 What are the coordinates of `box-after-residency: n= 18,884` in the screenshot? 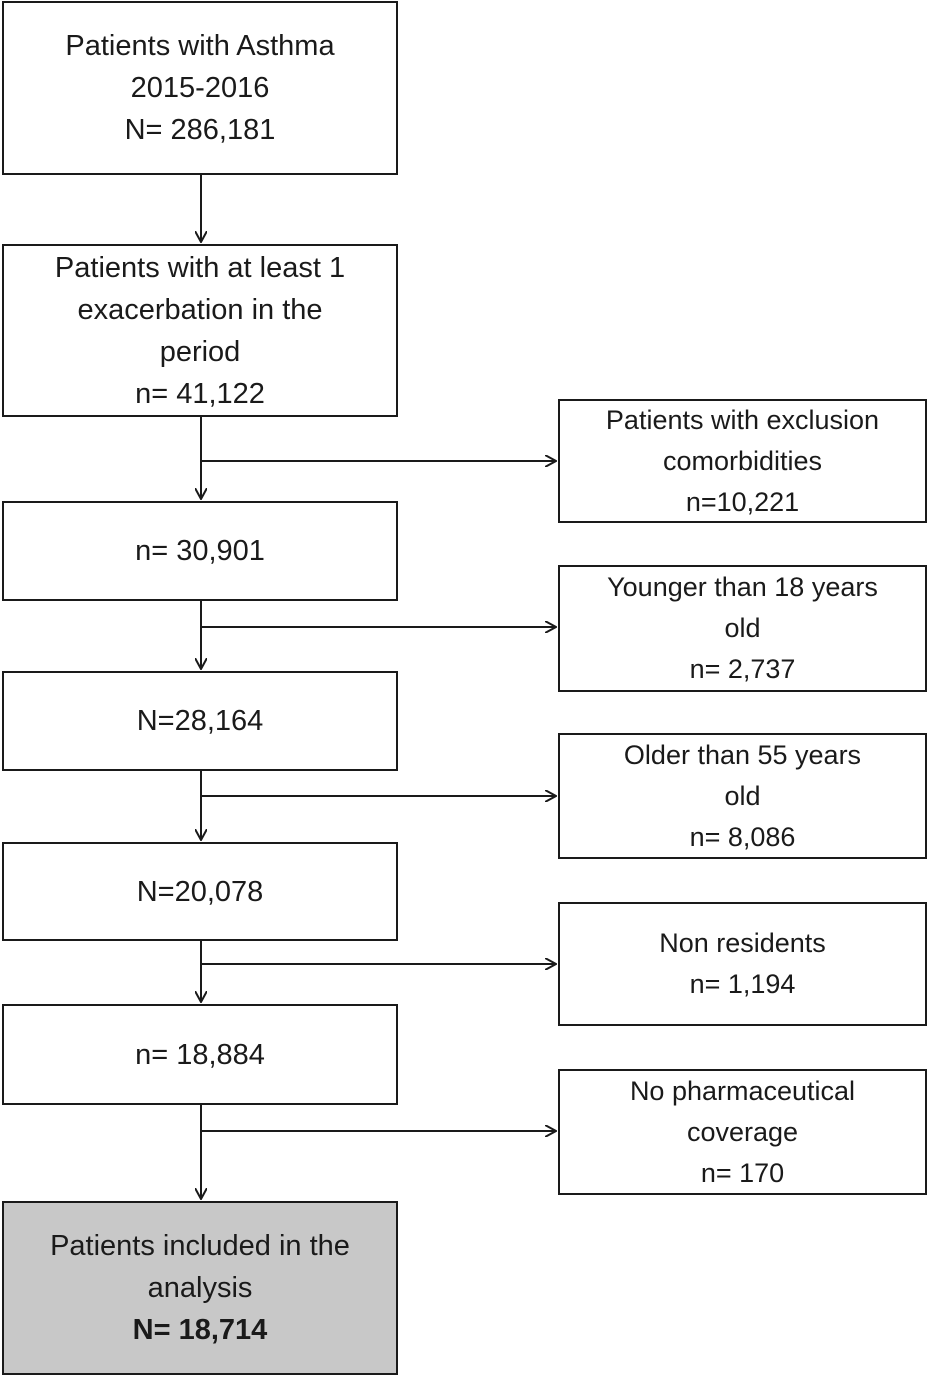 It's located at (200, 1054).